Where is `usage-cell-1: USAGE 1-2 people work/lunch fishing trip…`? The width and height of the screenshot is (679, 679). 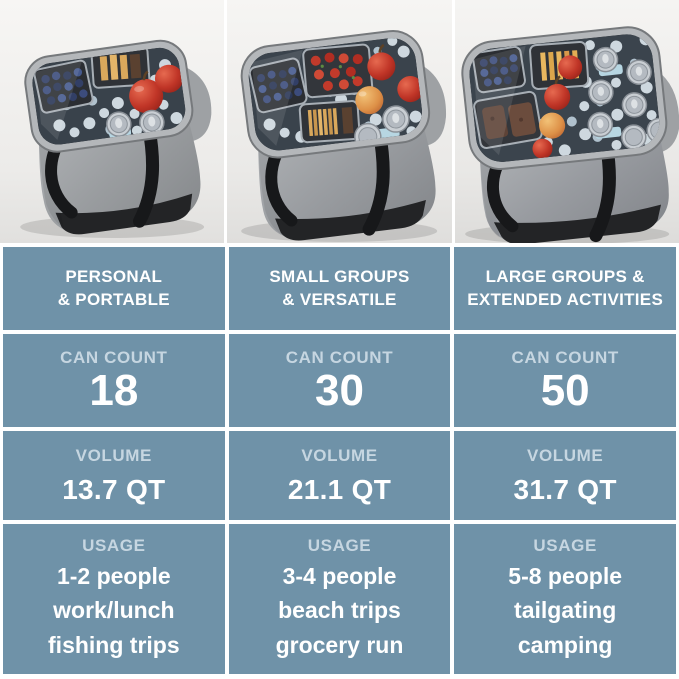 usage-cell-1: USAGE 1-2 people work/lunch fishing trip… is located at coordinates (114, 599).